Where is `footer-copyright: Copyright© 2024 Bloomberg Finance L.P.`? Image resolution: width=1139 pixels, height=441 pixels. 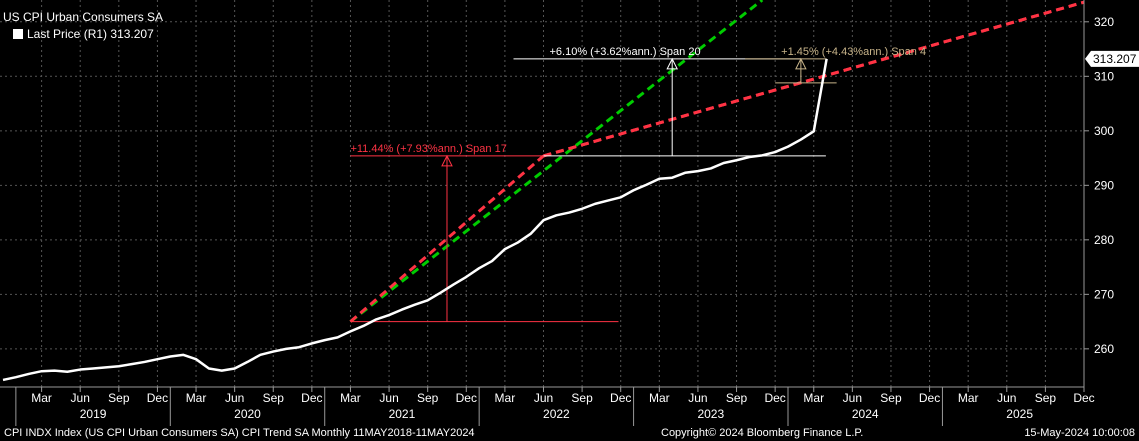
footer-copyright: Copyright© 2024 Bloomberg Finance L.P. is located at coordinates (762, 433).